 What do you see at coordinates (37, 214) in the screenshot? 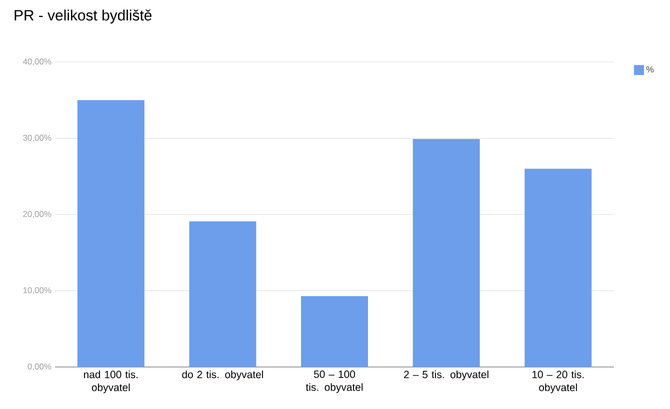
I see `y-tick-label: 20,00%` at bounding box center [37, 214].